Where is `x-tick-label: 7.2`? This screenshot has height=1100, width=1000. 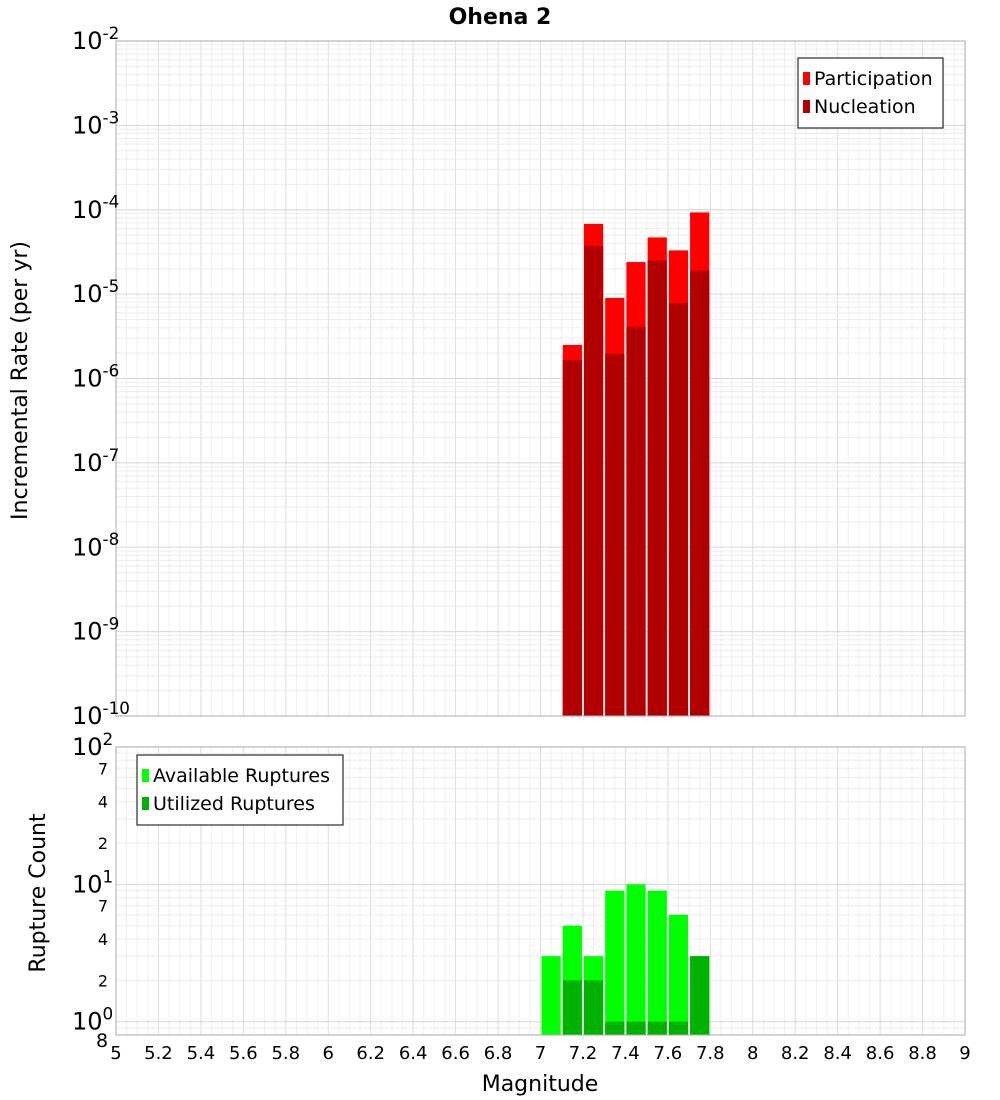
x-tick-label: 7.2 is located at coordinates (583, 1053).